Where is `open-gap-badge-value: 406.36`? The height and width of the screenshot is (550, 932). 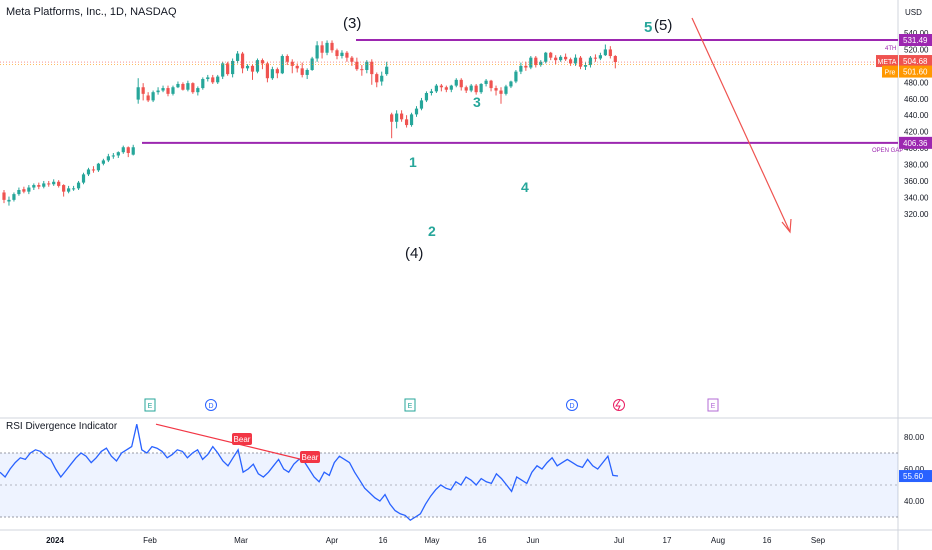 open-gap-badge-value: 406.36 is located at coordinates (915, 143).